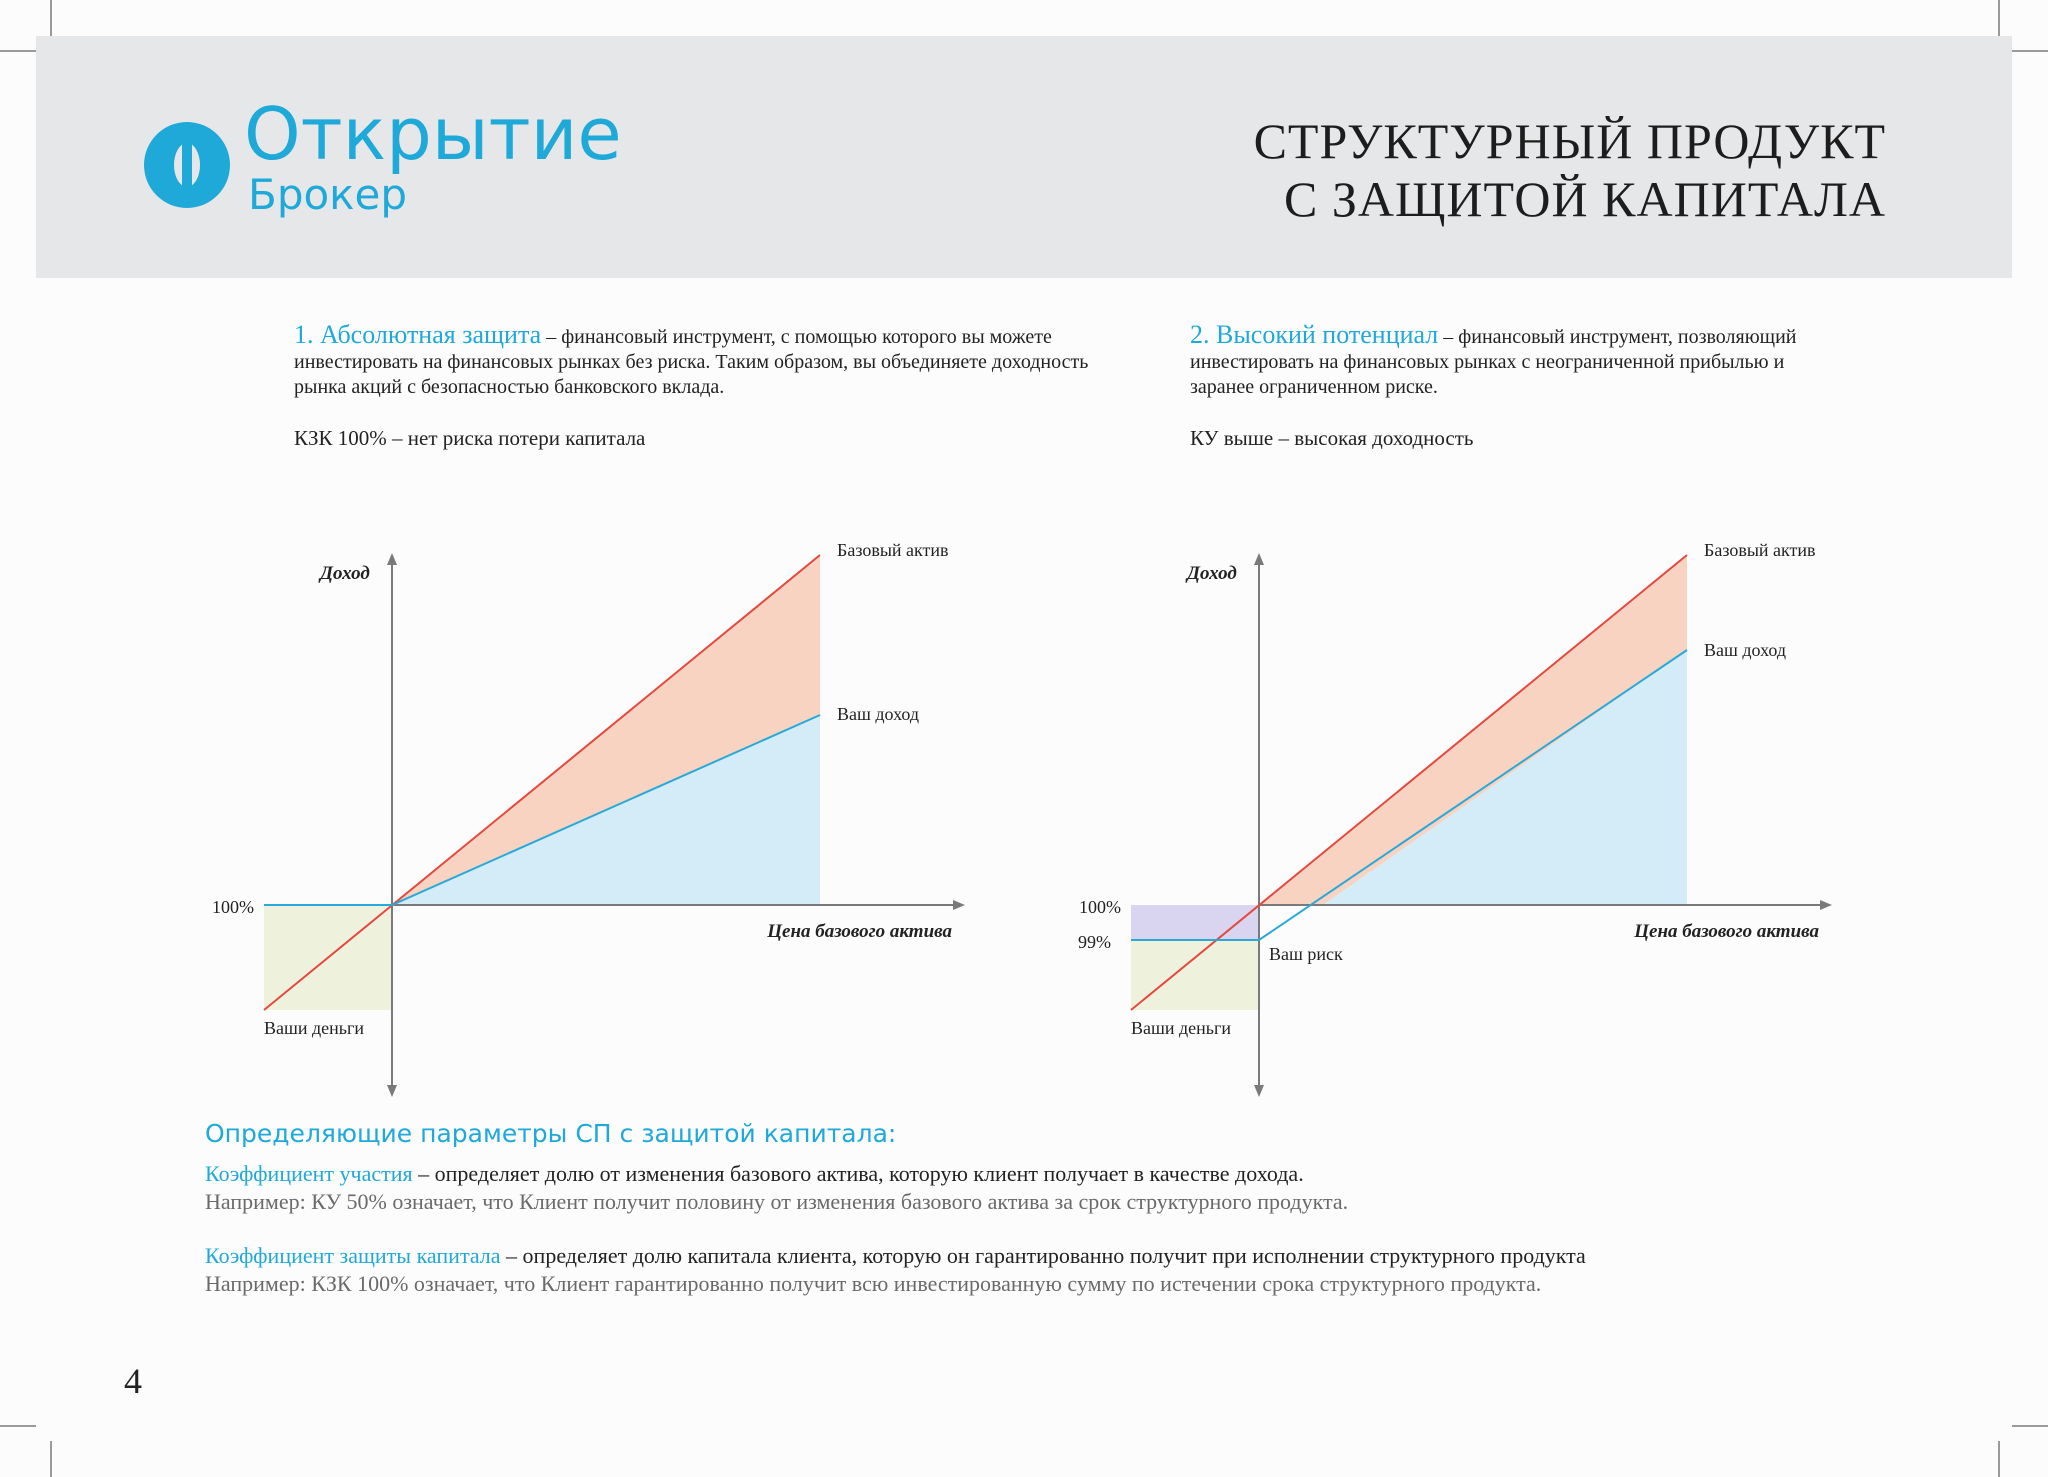 This screenshot has width=2048, height=1477. What do you see at coordinates (353, 1255) in the screenshot?
I see `parameter-term: Коэффициент защиты капитала` at bounding box center [353, 1255].